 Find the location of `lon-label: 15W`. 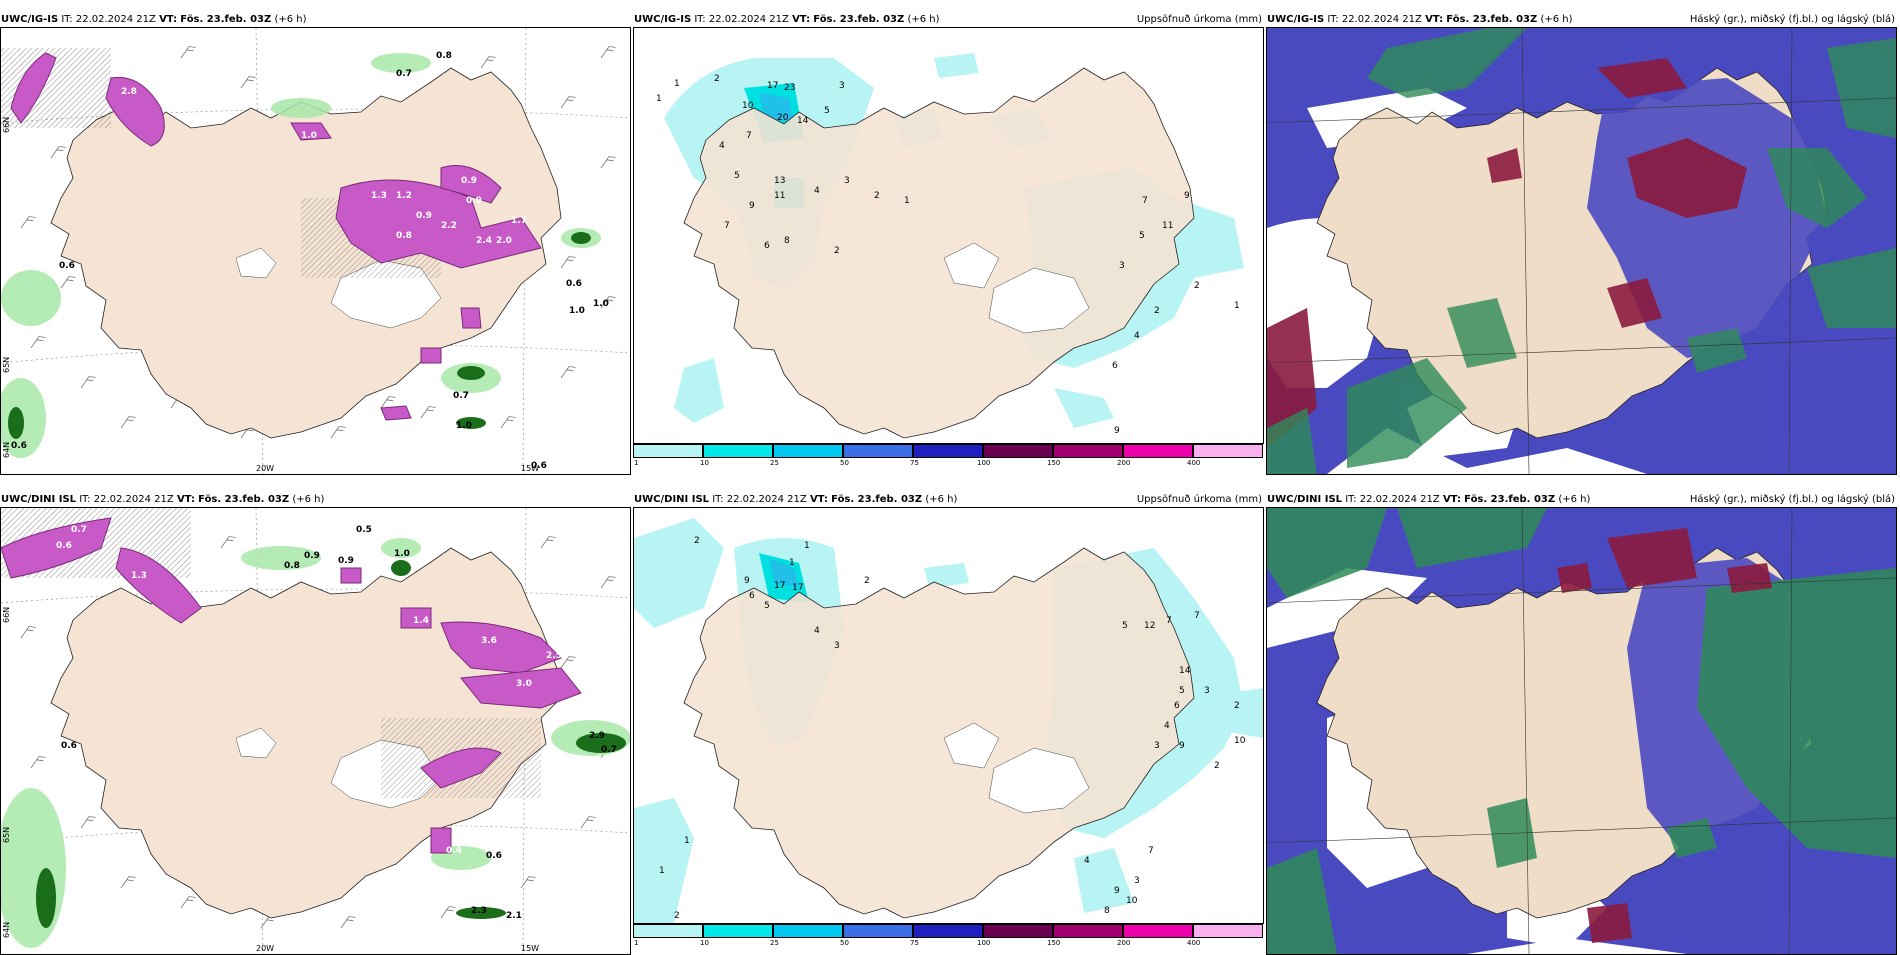

lon-label: 15W is located at coordinates (530, 468).